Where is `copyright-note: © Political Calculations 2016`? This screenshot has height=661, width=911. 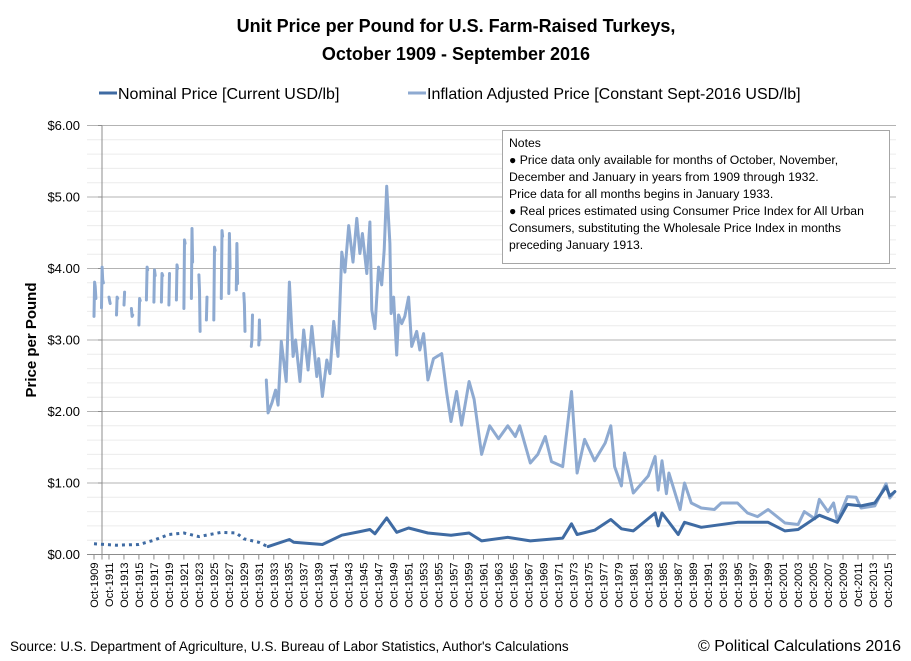
copyright-note: © Political Calculations 2016 is located at coordinates (799, 646).